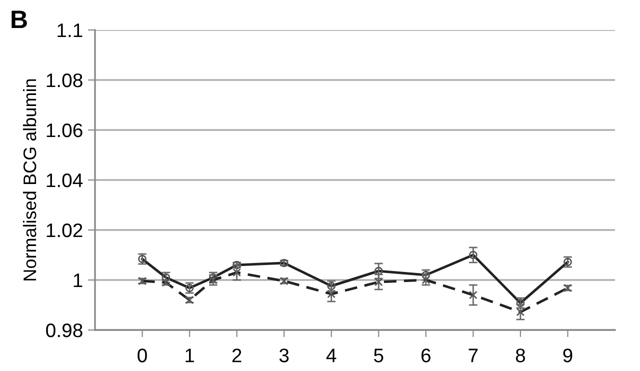 The image size is (640, 371). Describe the element at coordinates (29, 179) in the screenshot. I see `y-axis-title: Normalised BCG albumin` at that location.